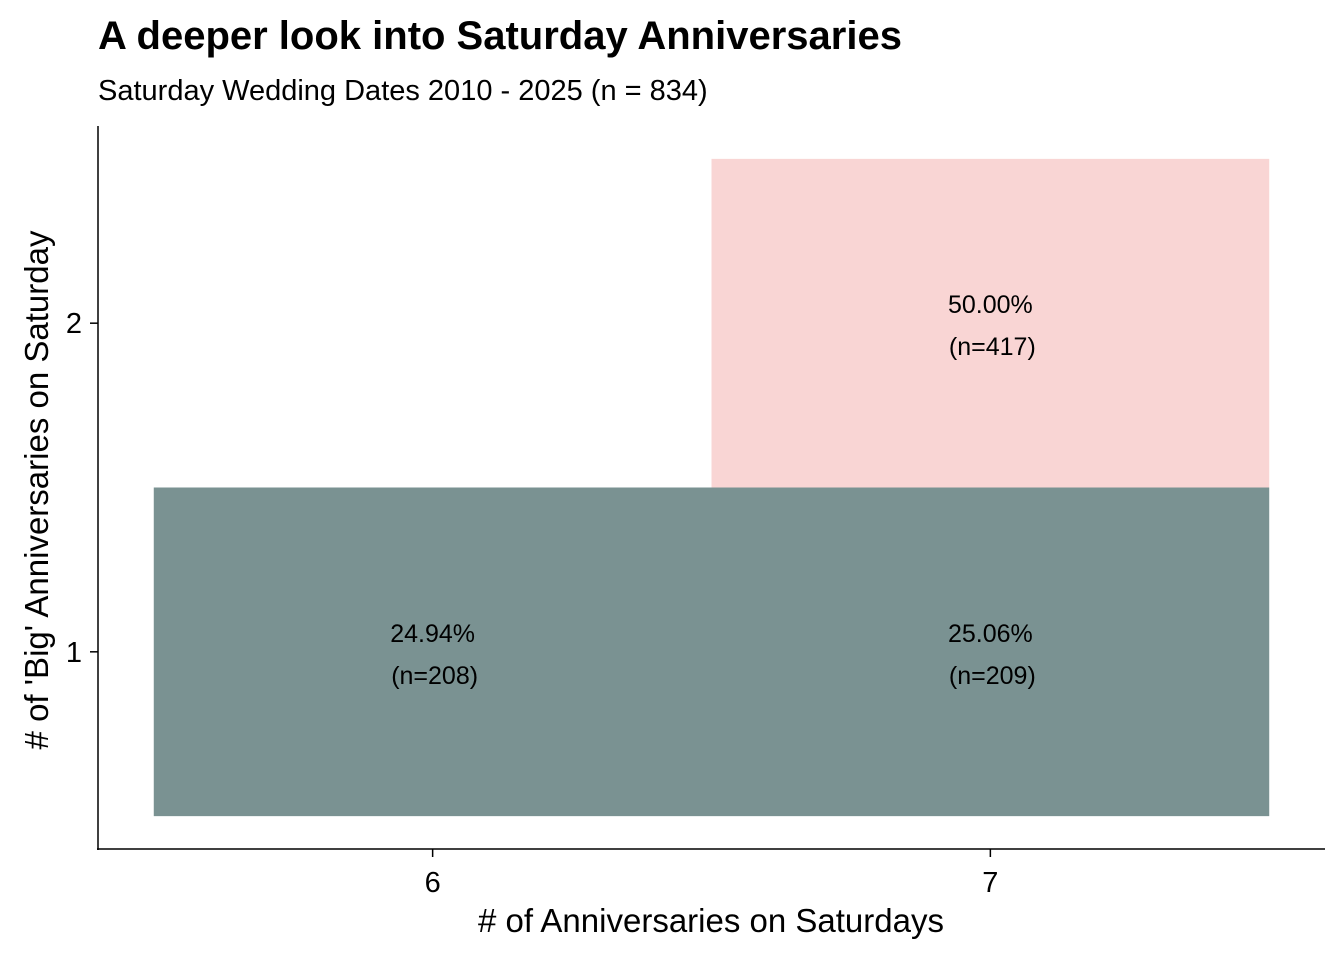 This screenshot has width=1344, height=960. What do you see at coordinates (36, 489) in the screenshot?
I see `y-axis-label: # of 'Big' Anniversaries on Saturday` at bounding box center [36, 489].